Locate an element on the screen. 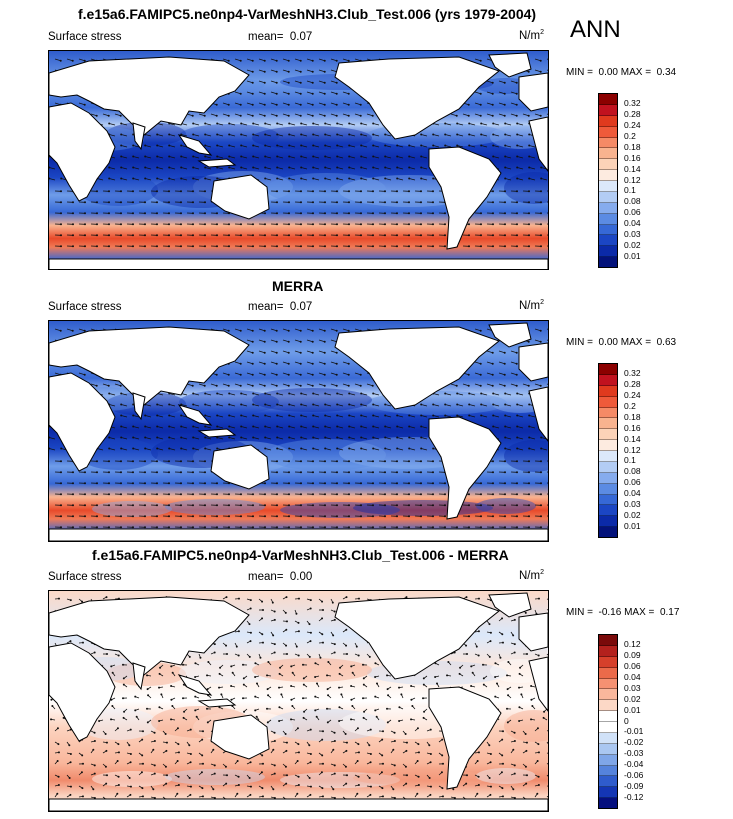 This screenshot has height=819, width=733. panel3-mean-label: mean= is located at coordinates (266, 577).